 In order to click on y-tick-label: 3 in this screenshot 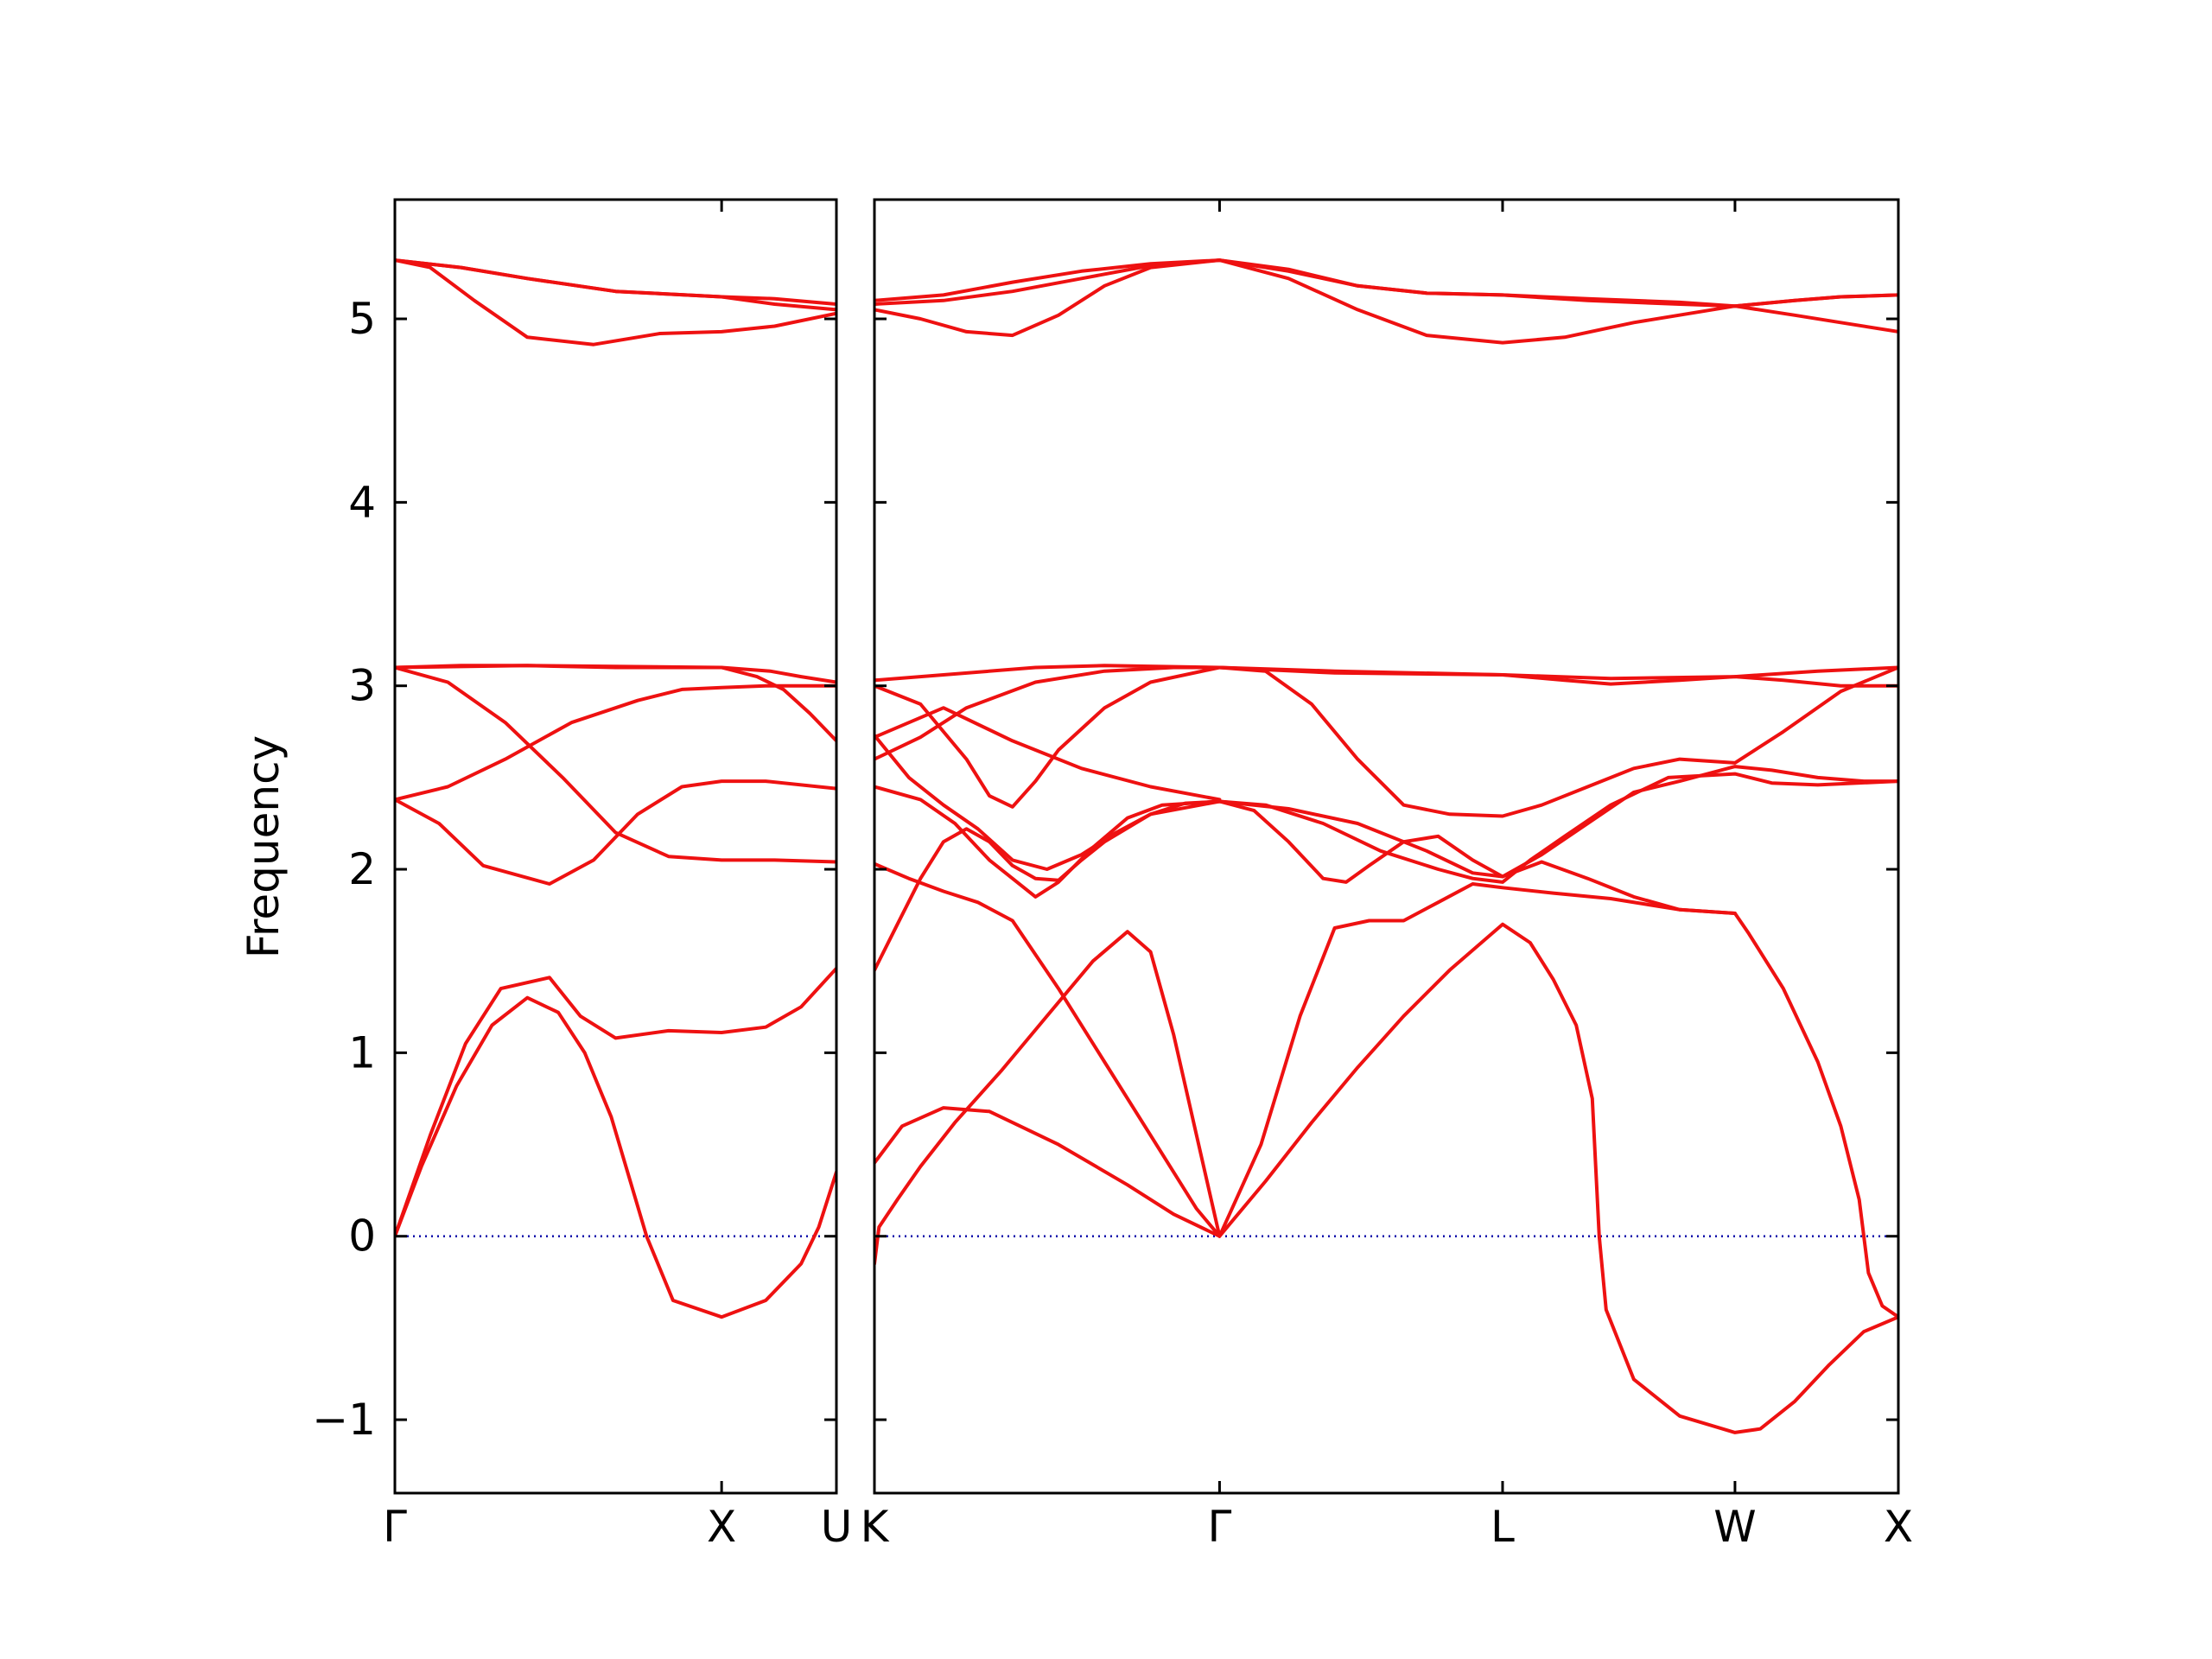, I will do `click(362, 686)`.